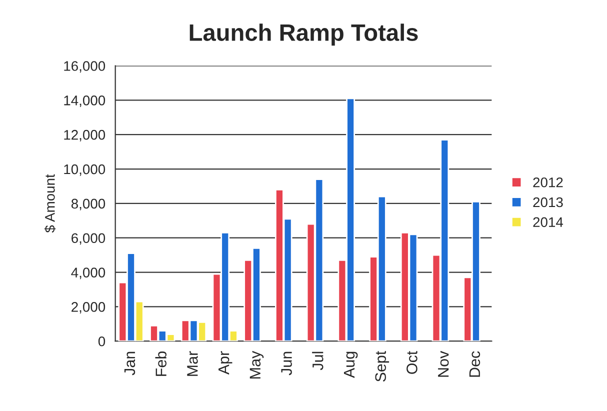  Describe the element at coordinates (85, 136) in the screenshot. I see `y-tick-label: 12,000` at that location.